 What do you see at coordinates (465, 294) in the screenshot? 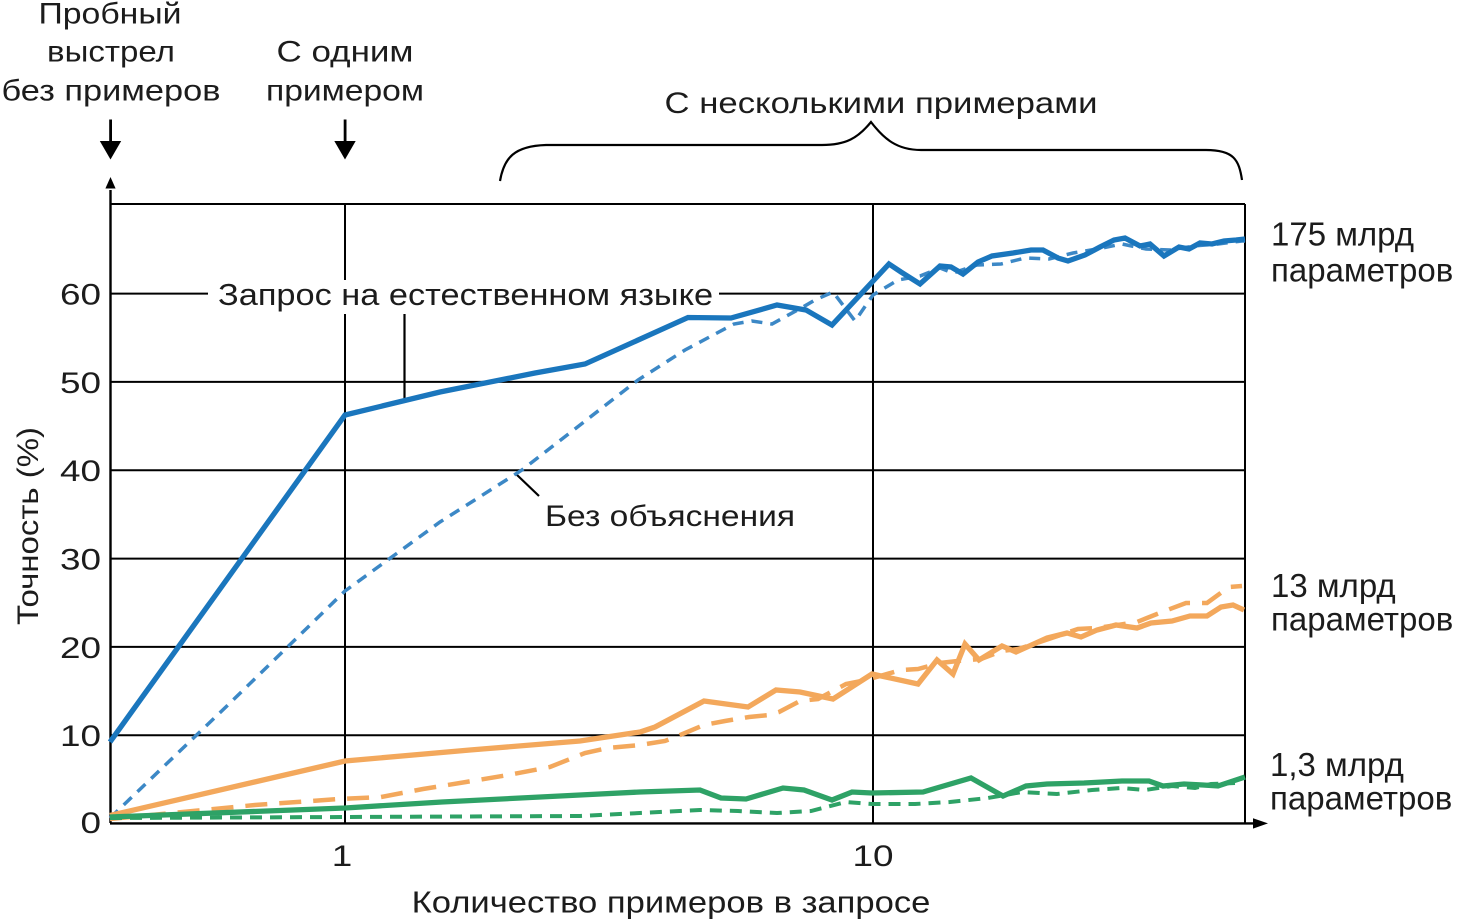
I see `svg-text: Запрос на естественном языке` at bounding box center [465, 294].